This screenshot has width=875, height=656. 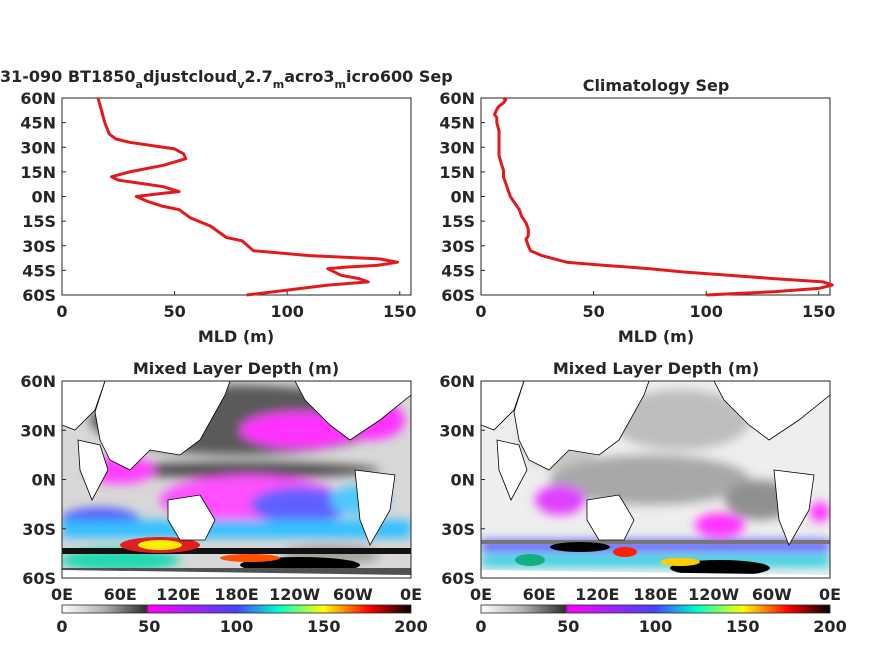 I want to click on plot-frame, so click(x=655, y=196).